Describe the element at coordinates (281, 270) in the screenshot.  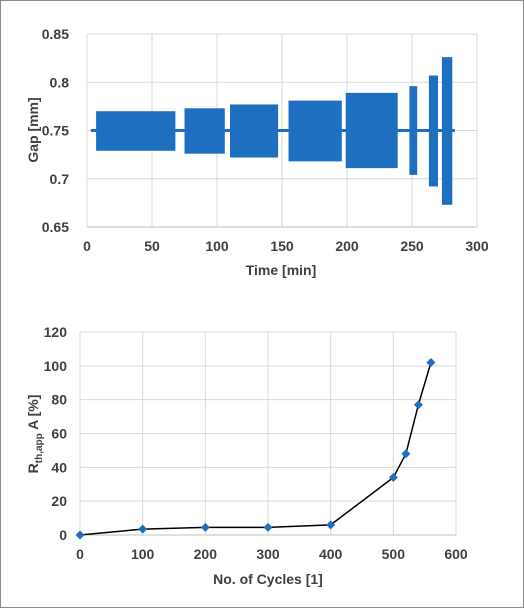
I see `gap-chart-x-axis-label: Time [min]` at that location.